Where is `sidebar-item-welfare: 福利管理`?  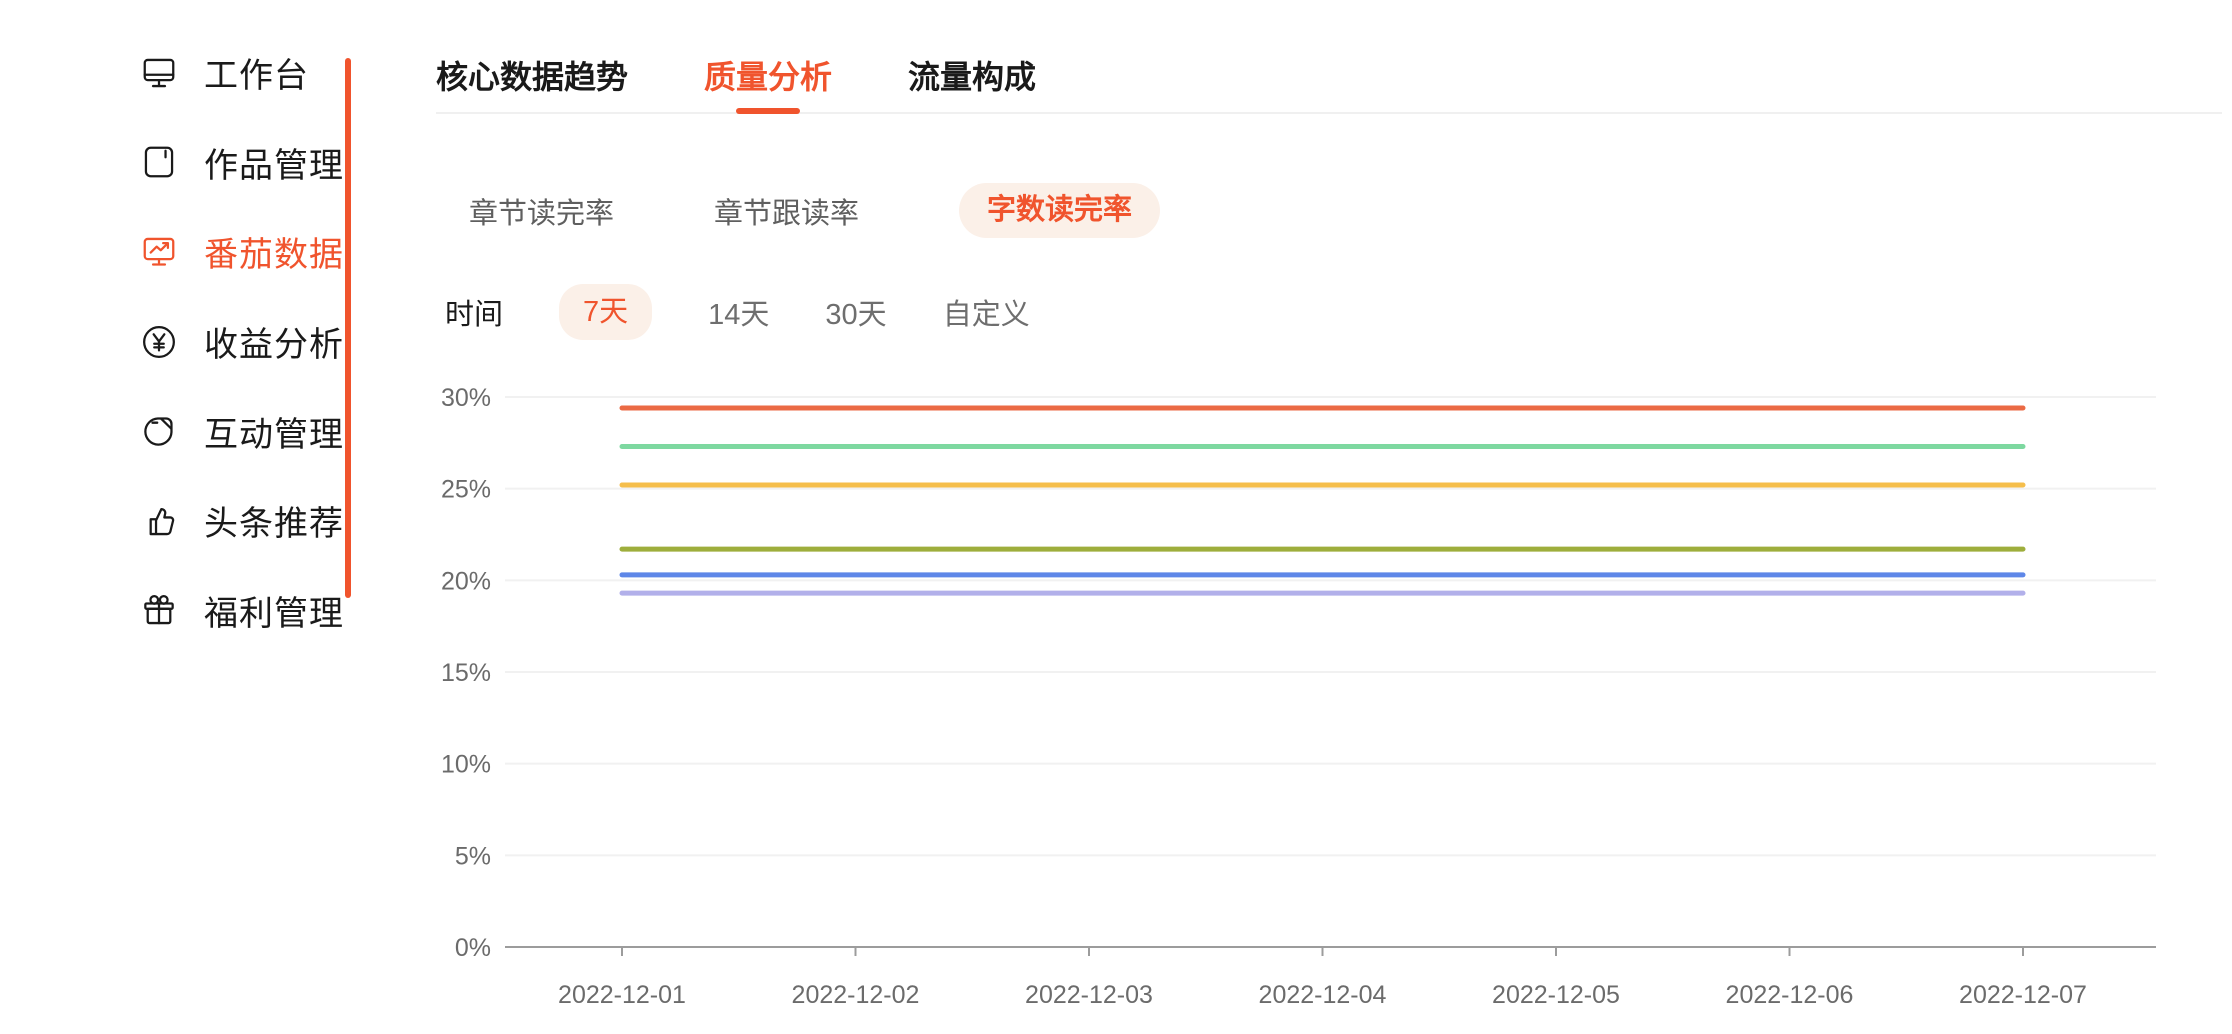
sidebar-item-welfare: 福利管理 is located at coordinates (242, 611).